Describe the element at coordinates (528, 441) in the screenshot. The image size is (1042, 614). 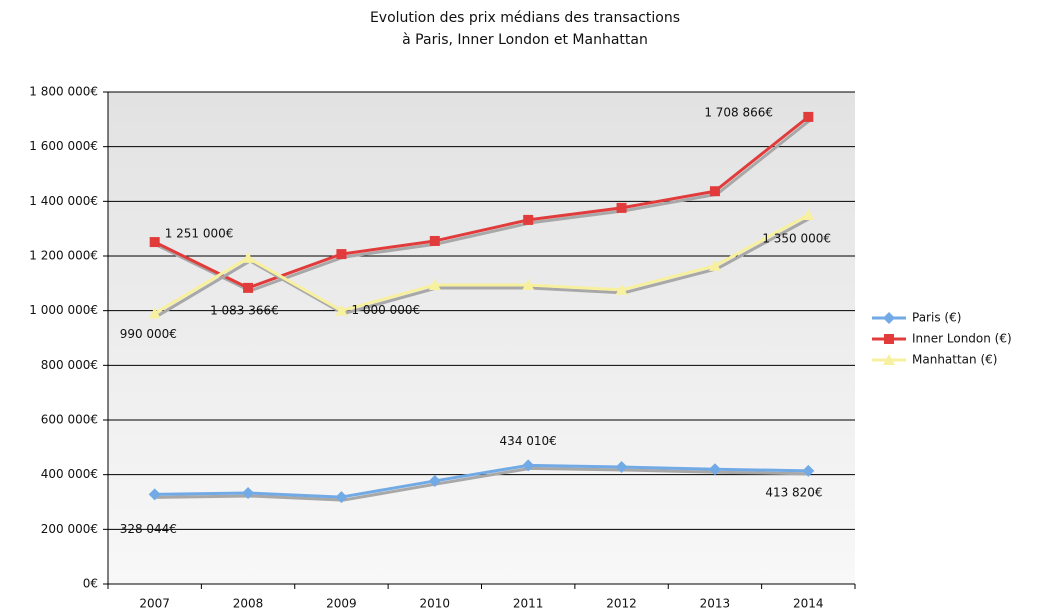
I see `data-label: 434 010€` at that location.